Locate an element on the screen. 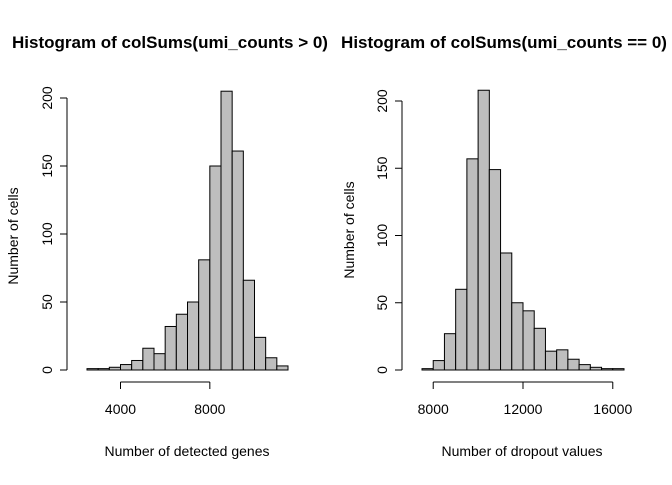 The width and height of the screenshot is (672, 485). chart-title: Histogram of colSums(umi_counts == 0) is located at coordinates (504, 42).